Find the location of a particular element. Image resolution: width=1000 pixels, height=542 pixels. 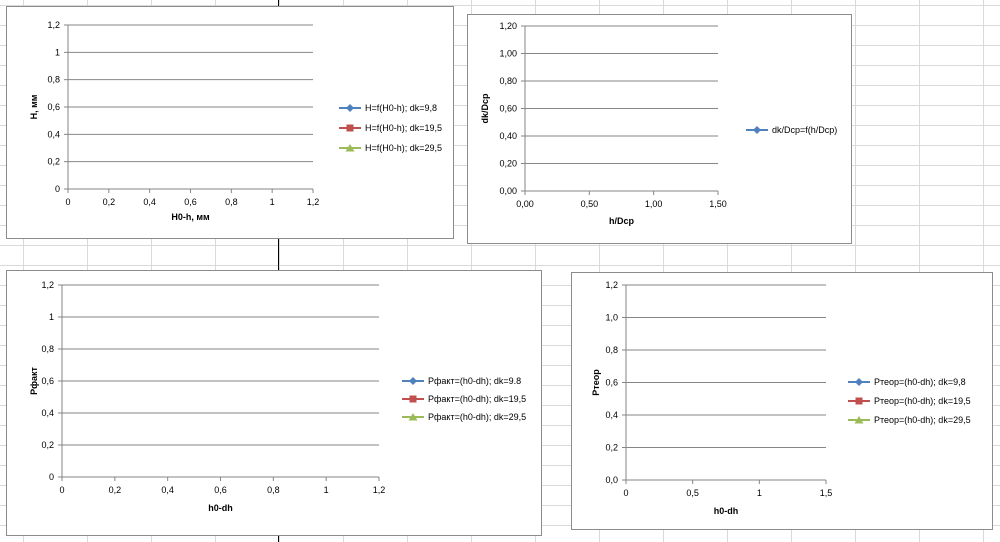

legend-label: Ртеор=(h0-dh); dk=19,5 is located at coordinates (922, 401).